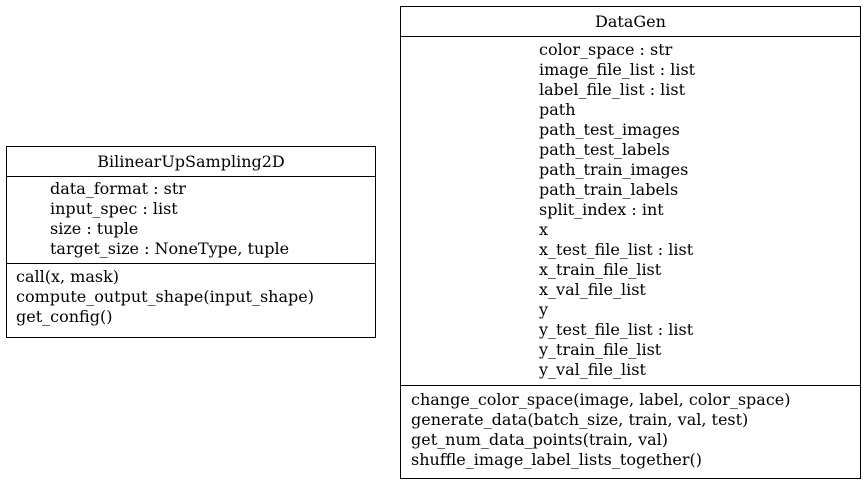 The width and height of the screenshot is (867, 484). Describe the element at coordinates (195, 297) in the screenshot. I see `method: compute_output_shape(input_shape)` at that location.